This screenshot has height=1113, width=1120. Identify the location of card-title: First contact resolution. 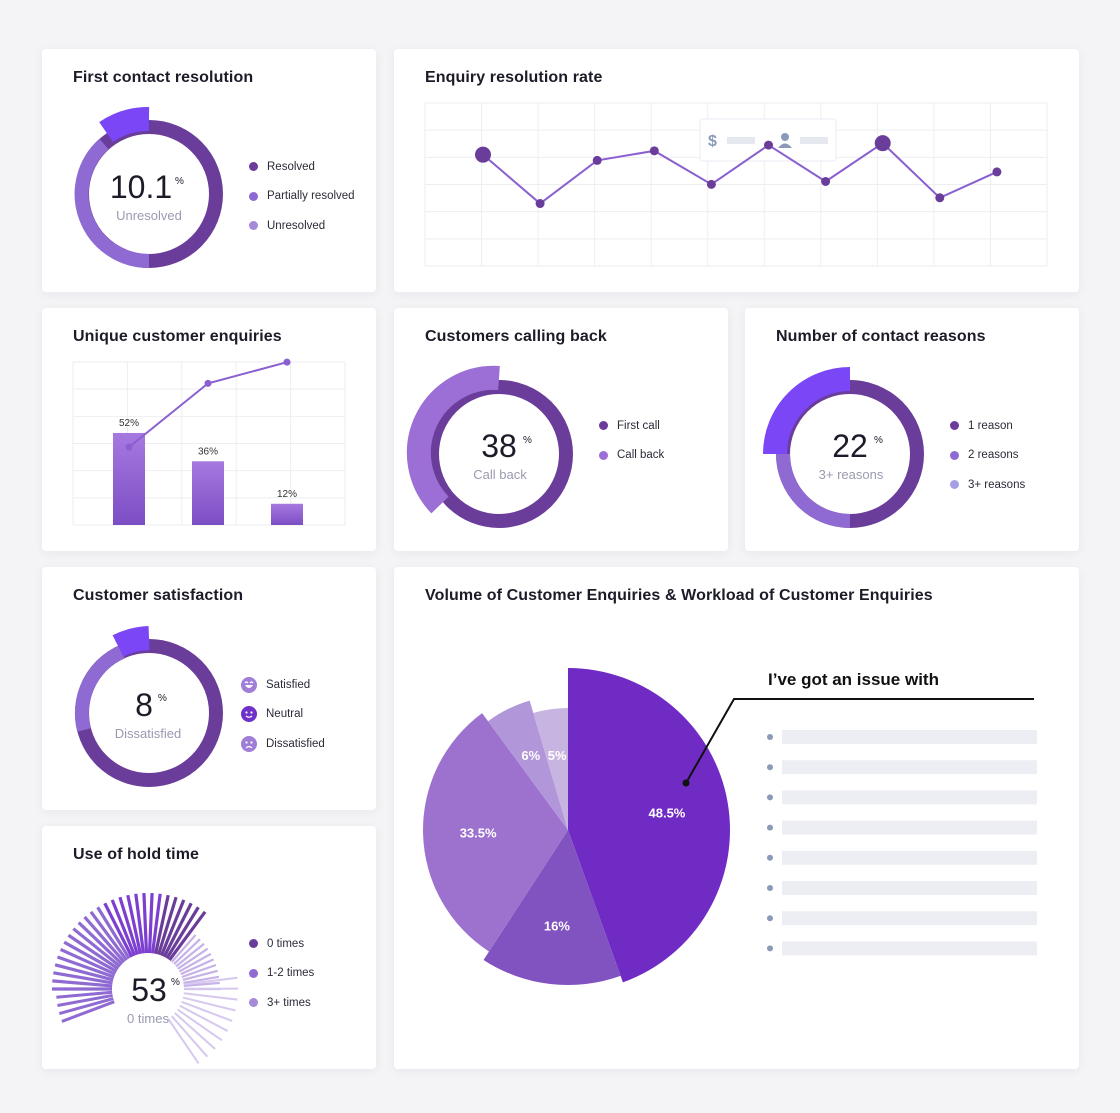
(163, 77).